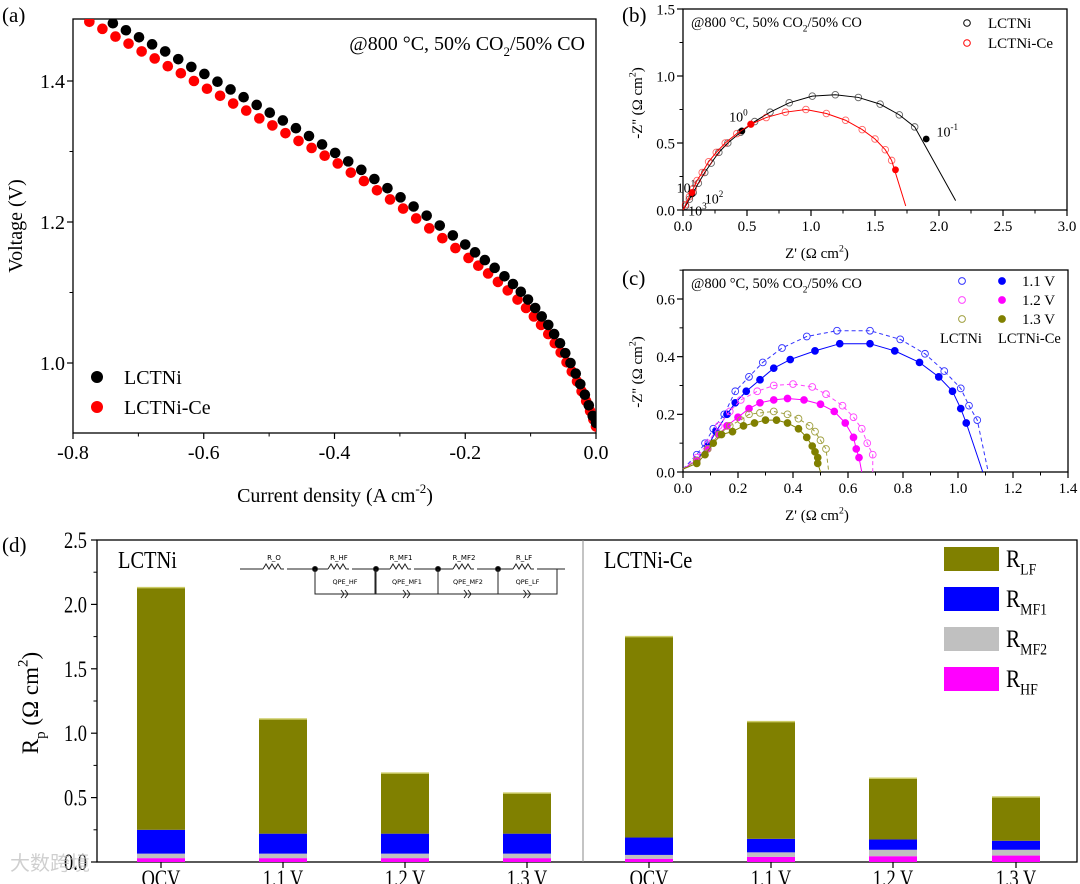 The image size is (1080, 884). What do you see at coordinates (793, 489) in the screenshot?
I see `x-tick-label: 0.4` at bounding box center [793, 489].